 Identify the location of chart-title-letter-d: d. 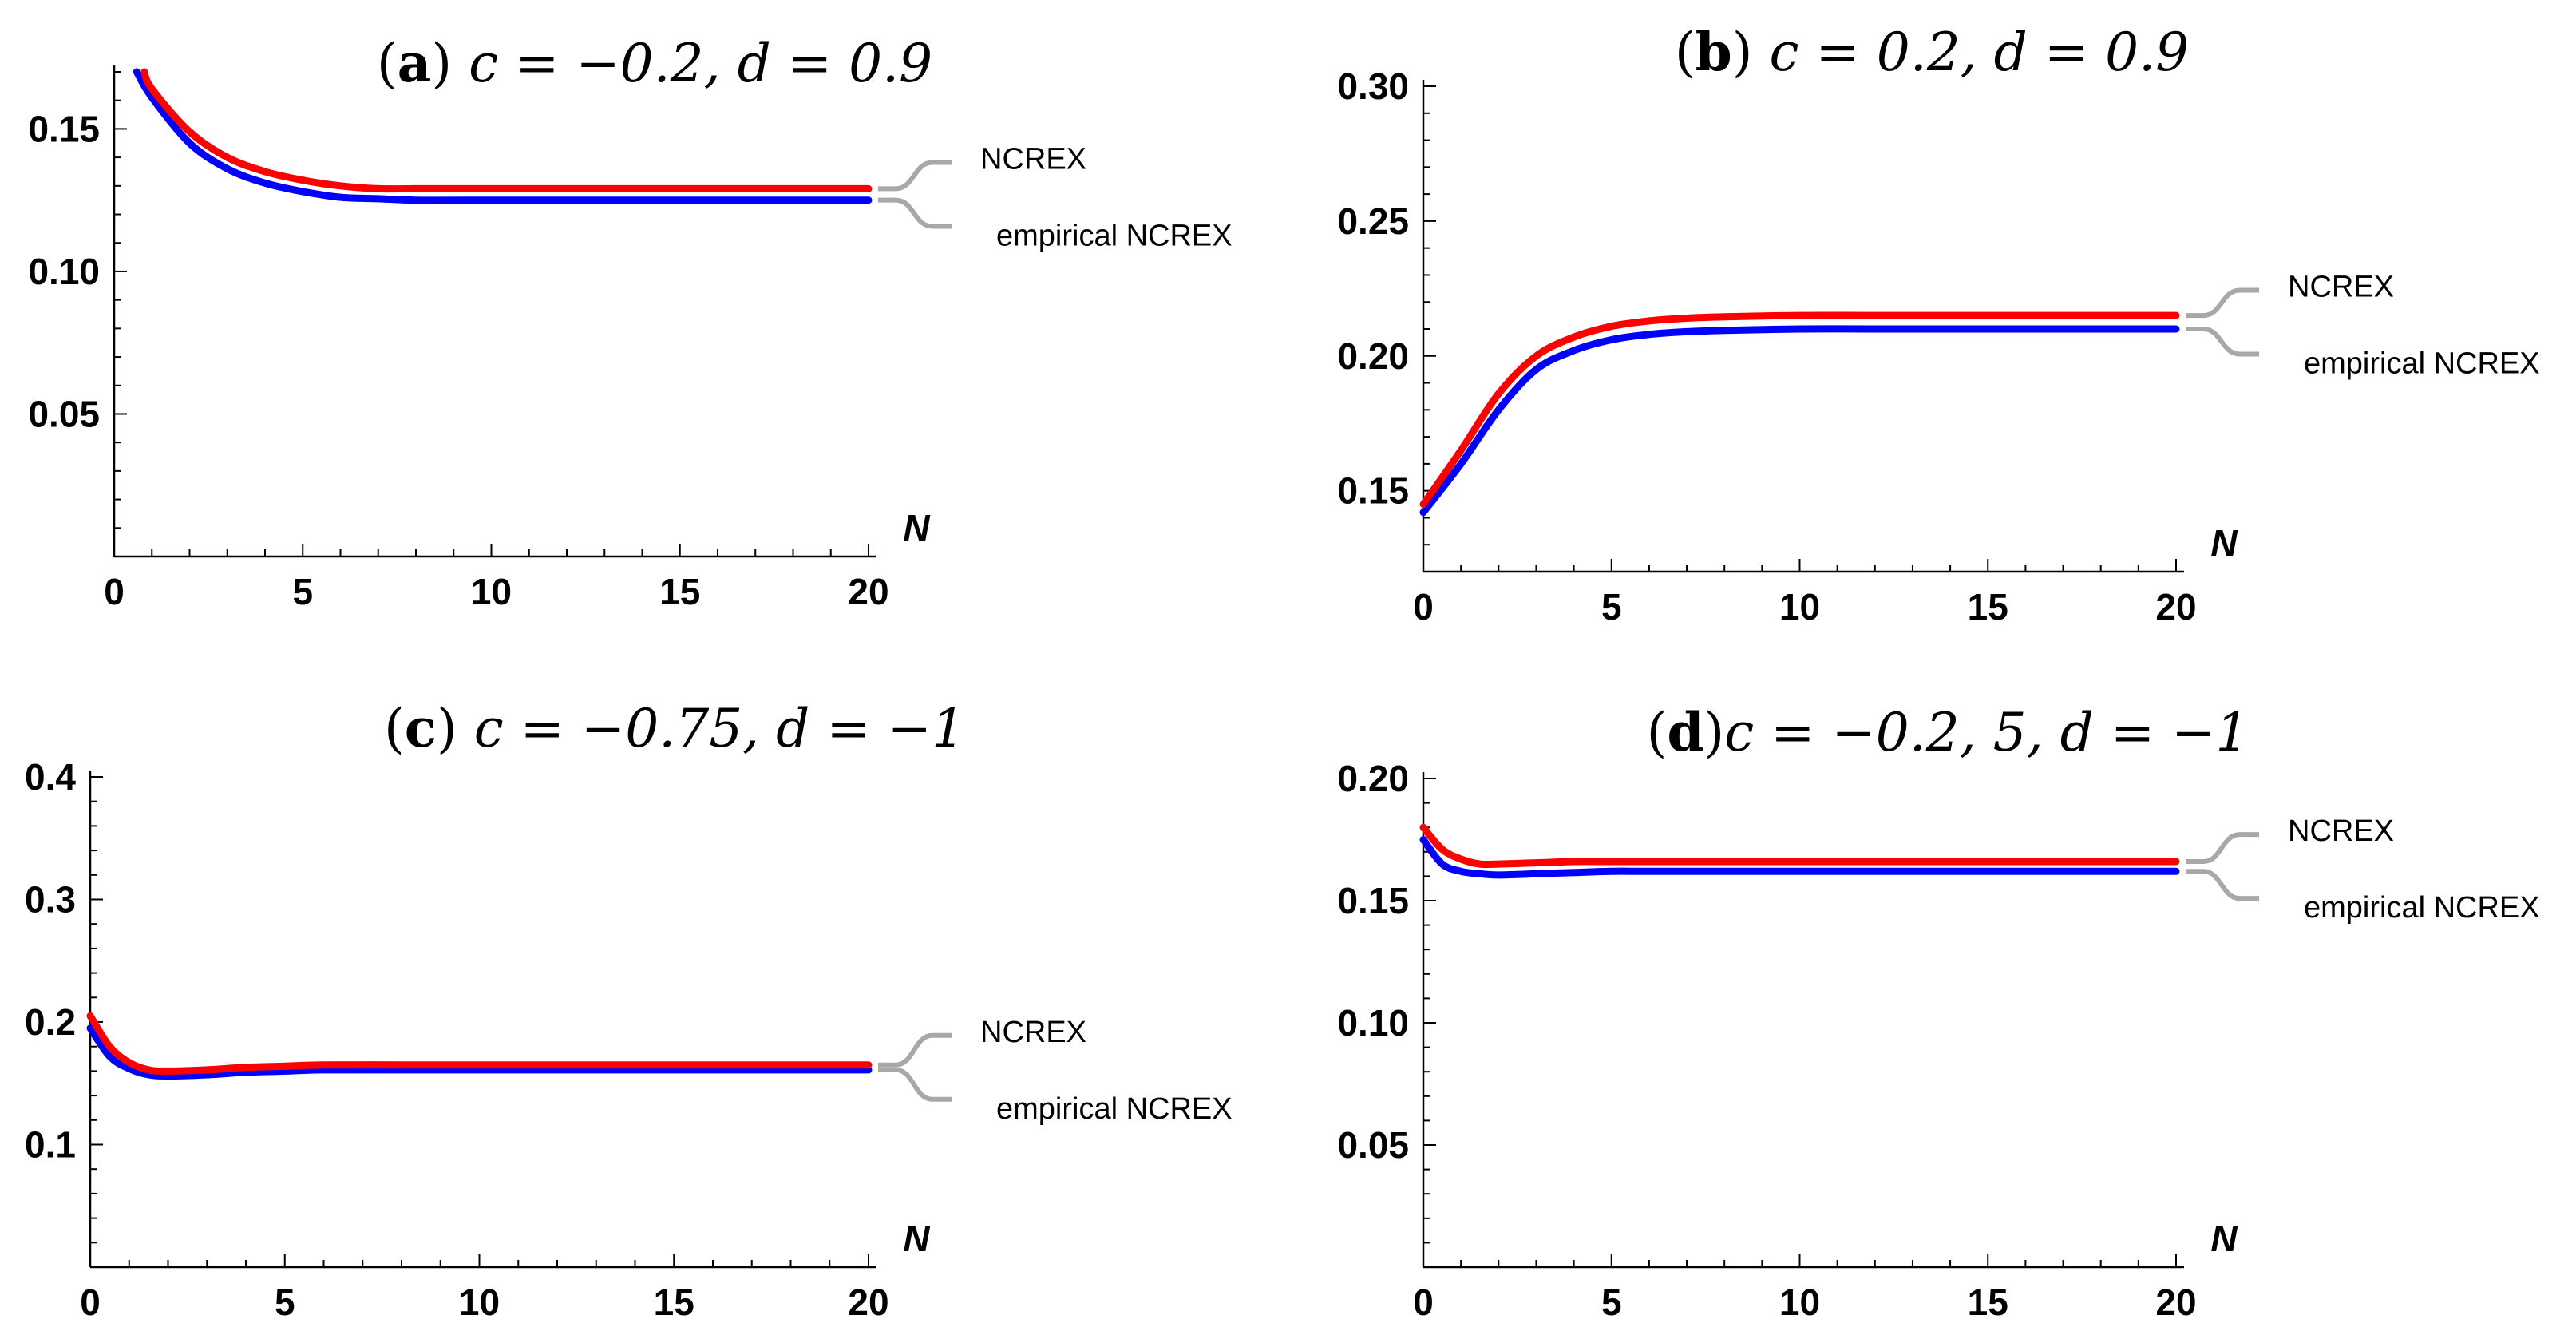
(1685, 732).